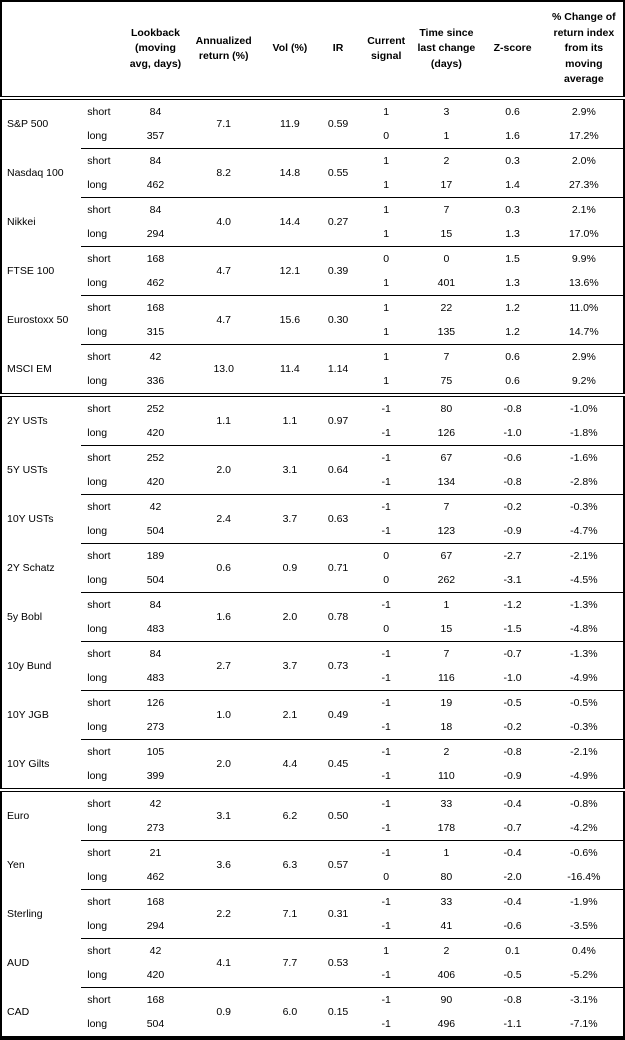  Describe the element at coordinates (41, 419) in the screenshot. I see `instrument-name: 2Y USTs` at that location.